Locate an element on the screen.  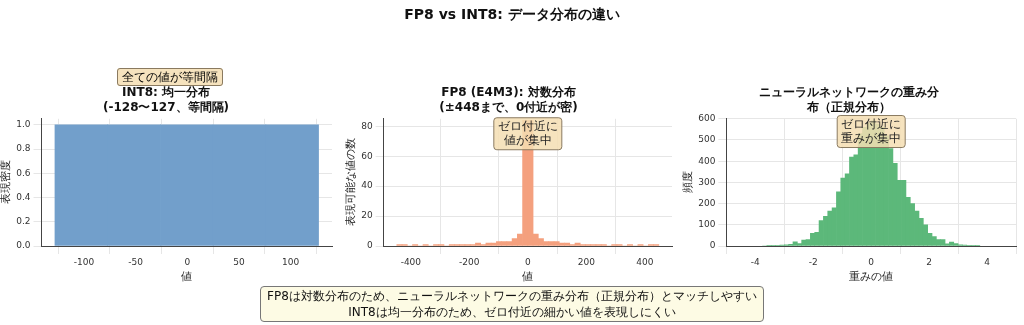
x-axis-title: 重みの値 is located at coordinates (871, 277).